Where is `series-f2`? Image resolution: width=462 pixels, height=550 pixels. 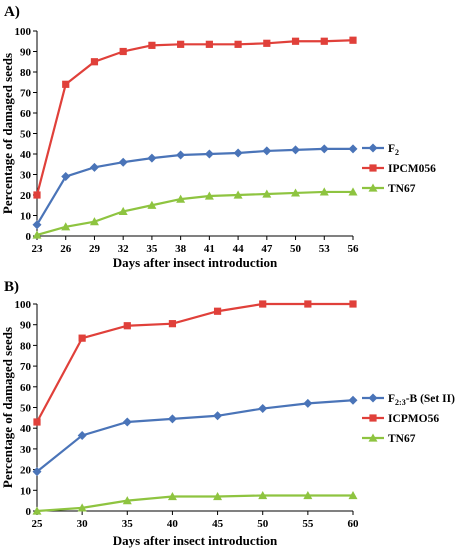
series-f2 is located at coordinates (195, 187).